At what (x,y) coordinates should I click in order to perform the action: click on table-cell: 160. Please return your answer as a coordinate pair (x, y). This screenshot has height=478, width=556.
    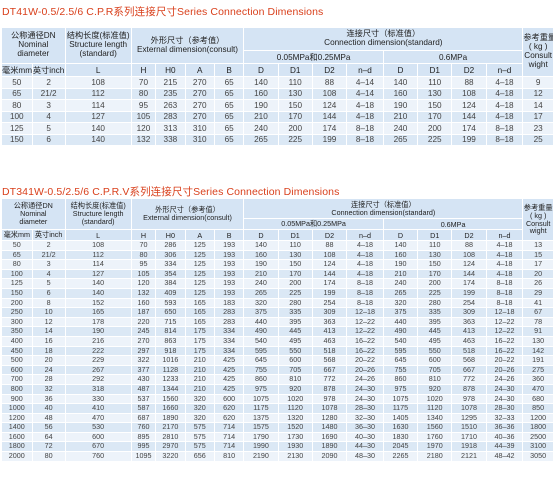
    Looking at the image, I should click on (261, 255).